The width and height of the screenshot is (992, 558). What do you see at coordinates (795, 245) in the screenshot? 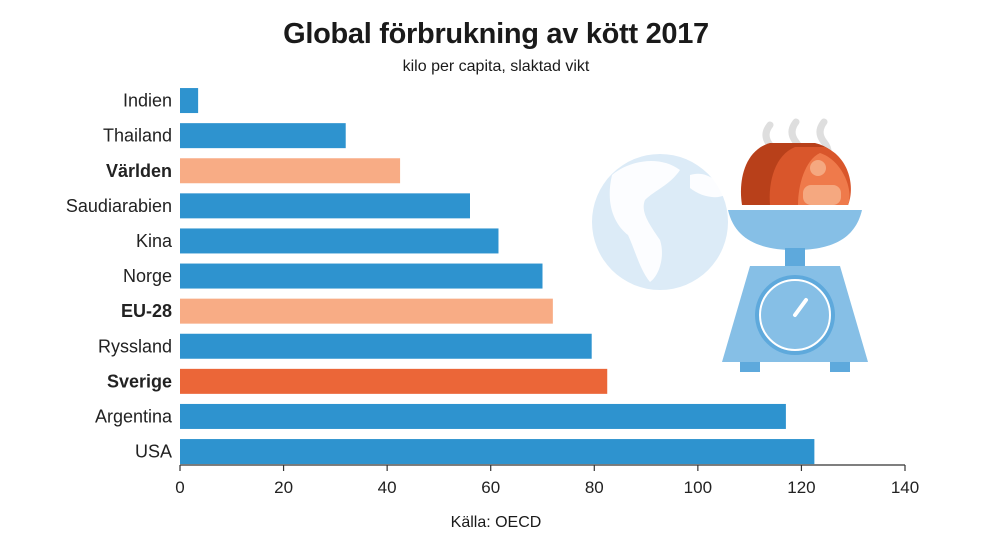
I see `kitchen-scale-with-meat-icon` at bounding box center [795, 245].